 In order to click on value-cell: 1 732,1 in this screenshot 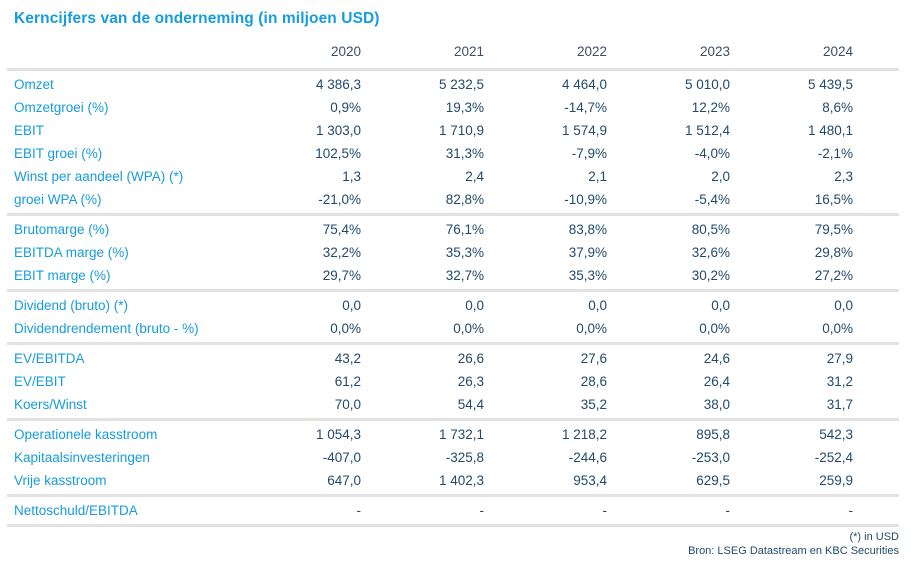, I will do `click(461, 434)`.